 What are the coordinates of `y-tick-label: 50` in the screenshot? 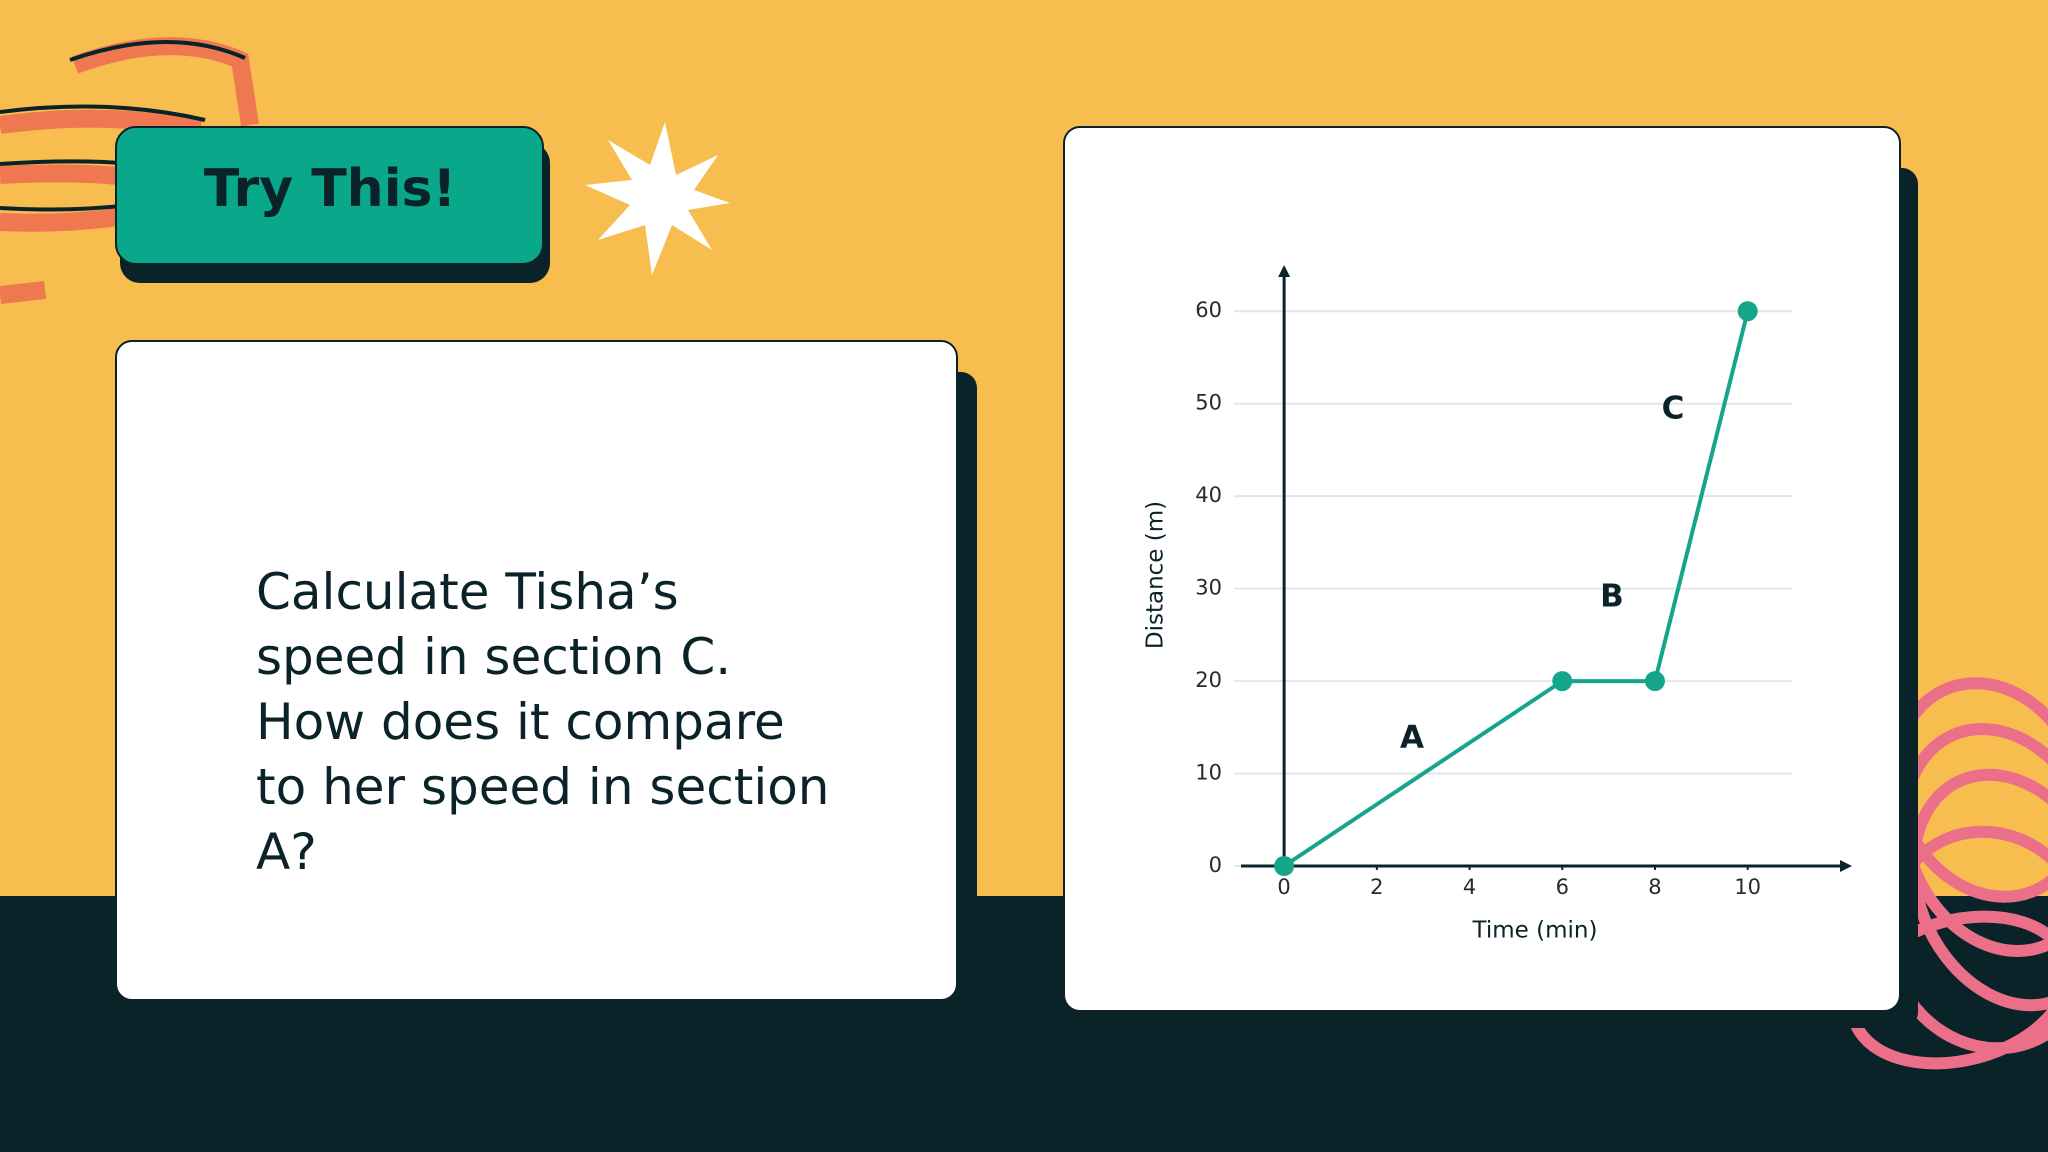 It's located at (1208, 403).